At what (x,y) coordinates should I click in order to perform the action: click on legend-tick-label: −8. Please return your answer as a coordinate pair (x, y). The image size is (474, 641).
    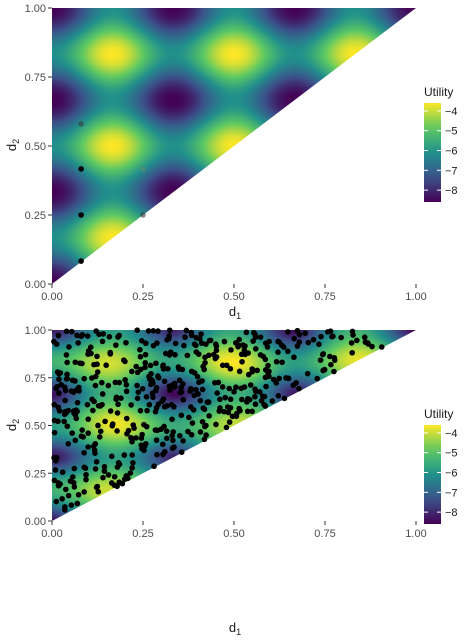
    Looking at the image, I should click on (451, 191).